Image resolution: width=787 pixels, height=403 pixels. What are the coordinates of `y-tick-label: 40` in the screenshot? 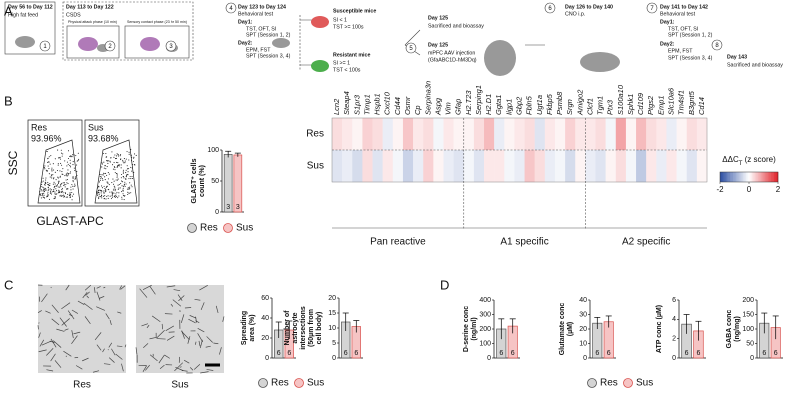 It's located at (583, 300).